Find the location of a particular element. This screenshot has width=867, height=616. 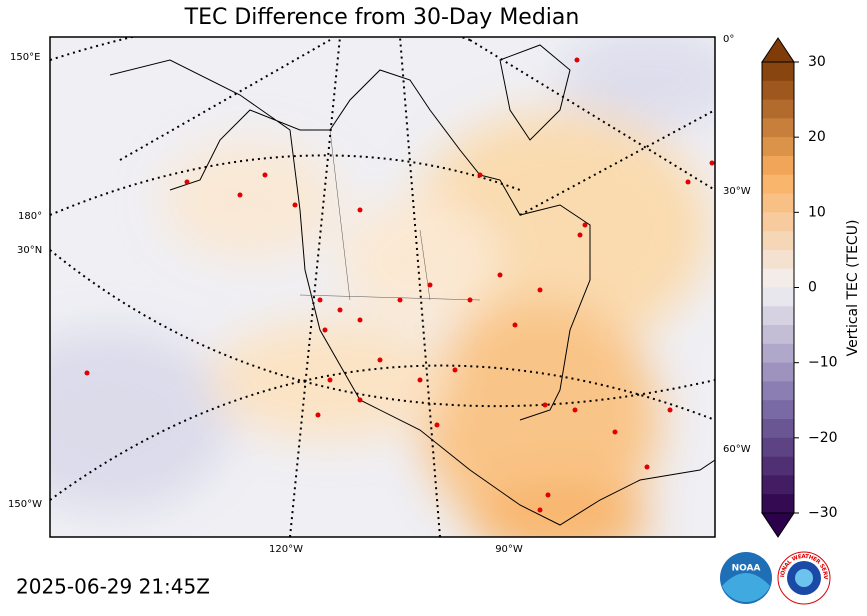

colorbar-label: Vertical TEC (TECU) is located at coordinates (853, 288).